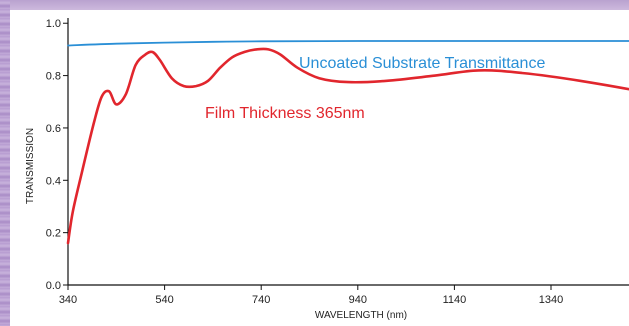 The width and height of the screenshot is (629, 326). Describe the element at coordinates (53, 77) in the screenshot. I see `y-tick-label: 0.8` at that location.